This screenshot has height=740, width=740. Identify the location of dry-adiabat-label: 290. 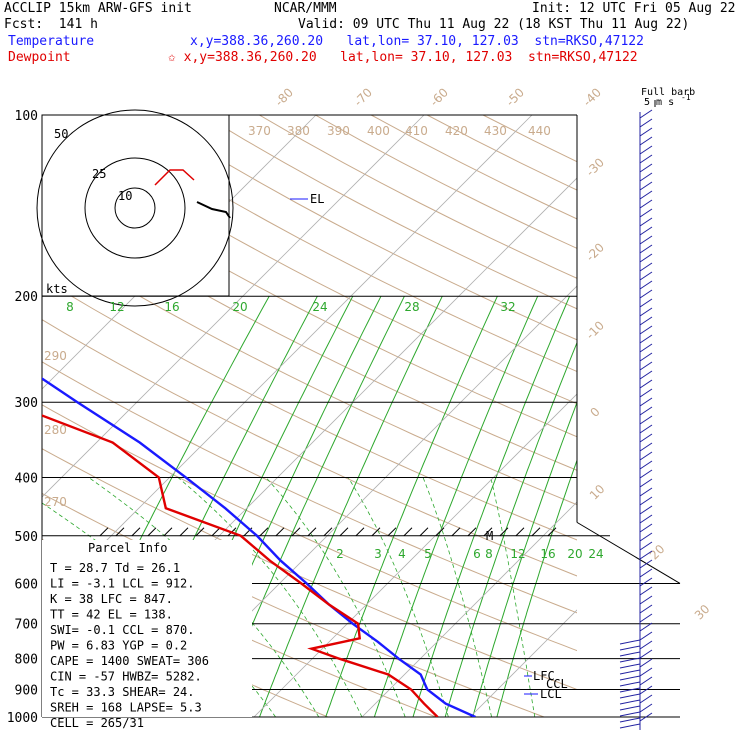
(55, 356).